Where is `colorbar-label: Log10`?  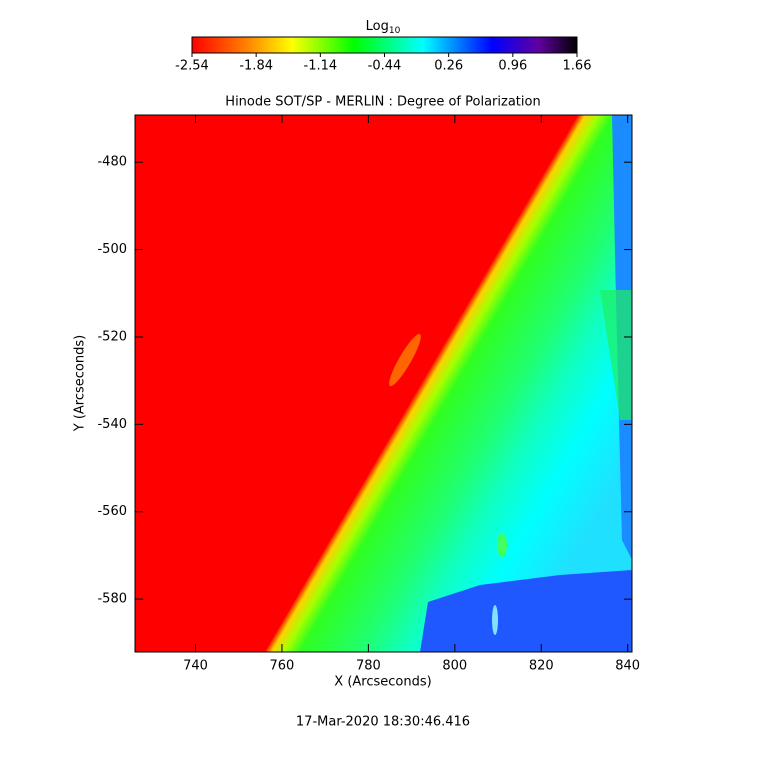 colorbar-label: Log10 is located at coordinates (383, 27).